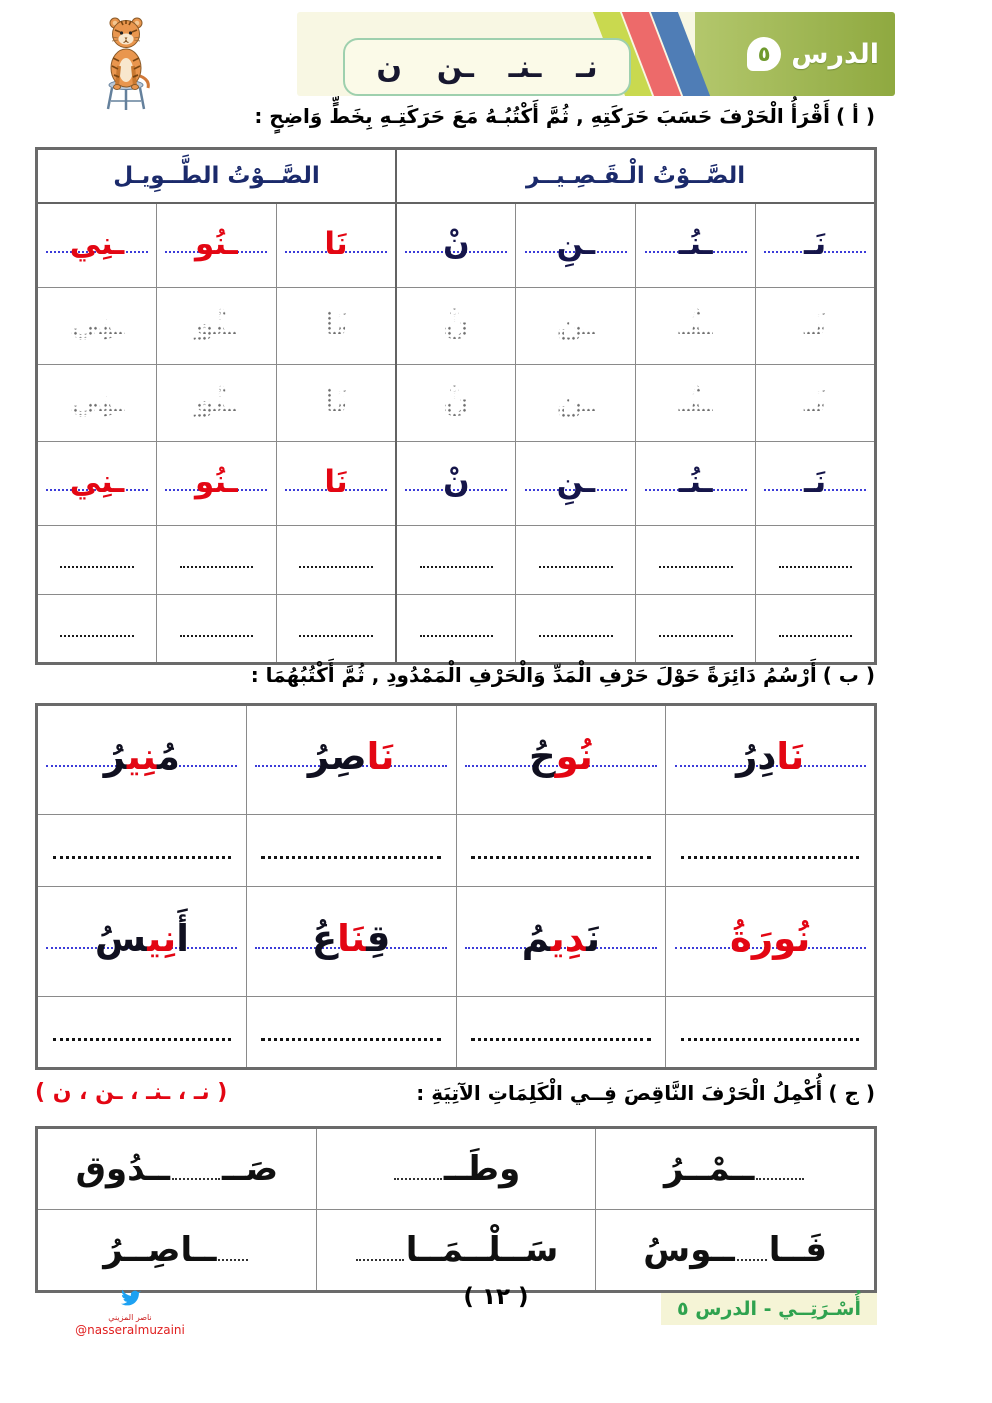 The image size is (992, 1403). I want to click on letter-cell: نَـ, so click(815, 483).